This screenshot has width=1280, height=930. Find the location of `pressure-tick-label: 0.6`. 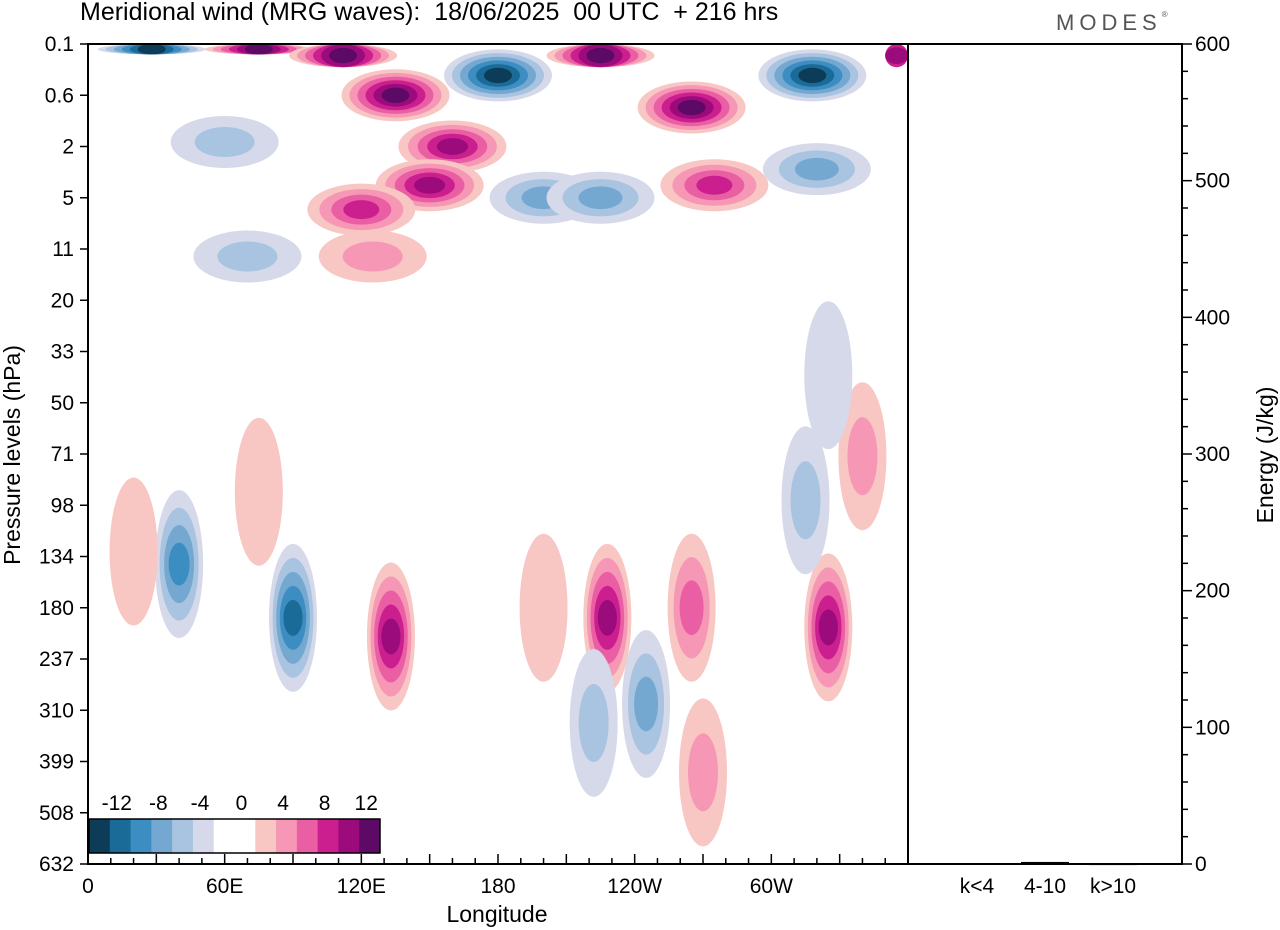

pressure-tick-label: 0.6 is located at coordinates (59, 95).